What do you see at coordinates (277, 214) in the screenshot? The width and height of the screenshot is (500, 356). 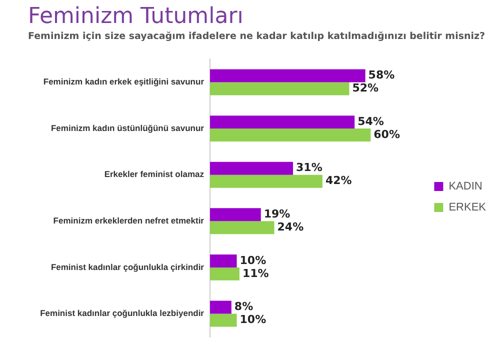 I see `data-label: 19%` at bounding box center [277, 214].